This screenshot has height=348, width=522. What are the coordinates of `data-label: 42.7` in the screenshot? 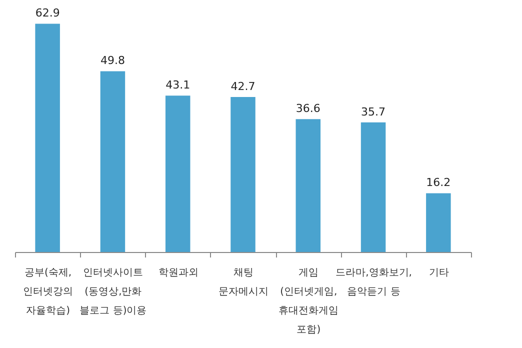 It's located at (243, 87).